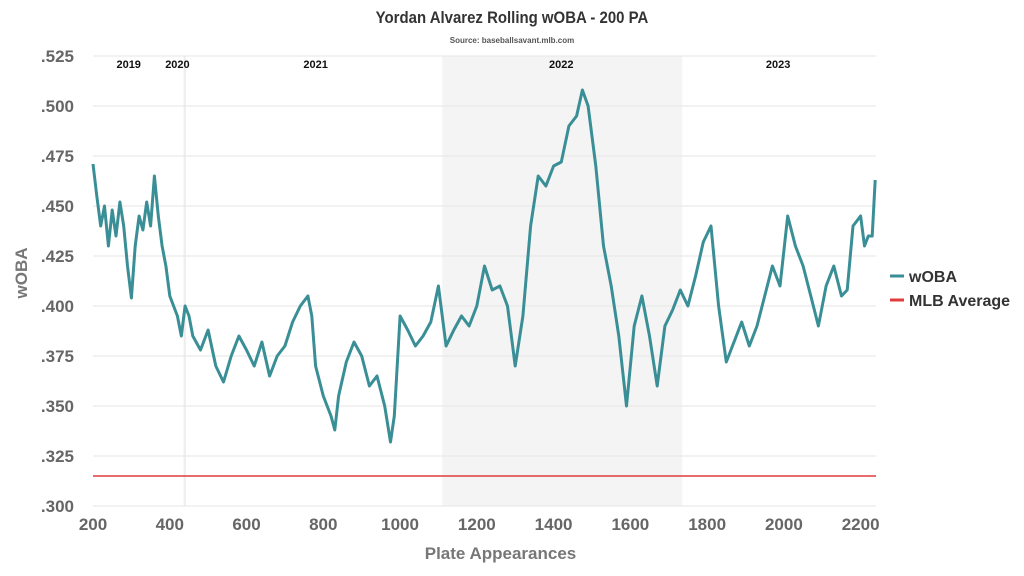  What do you see at coordinates (57, 306) in the screenshot?
I see `y-tick-label: .400` at bounding box center [57, 306].